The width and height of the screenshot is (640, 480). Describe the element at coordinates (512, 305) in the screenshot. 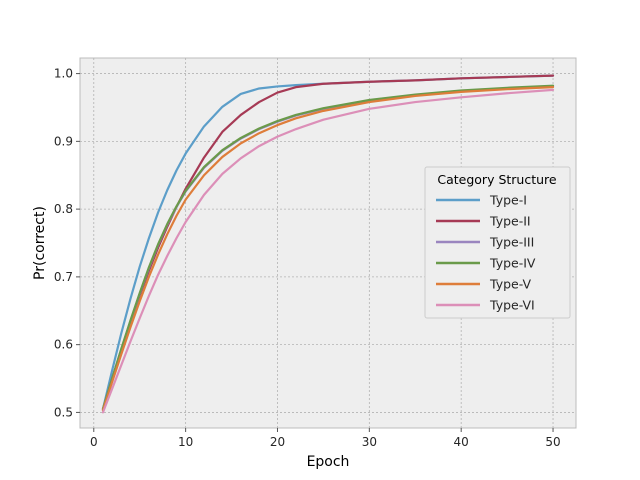

I see `legend-label-type-vi: Type-VI` at that location.